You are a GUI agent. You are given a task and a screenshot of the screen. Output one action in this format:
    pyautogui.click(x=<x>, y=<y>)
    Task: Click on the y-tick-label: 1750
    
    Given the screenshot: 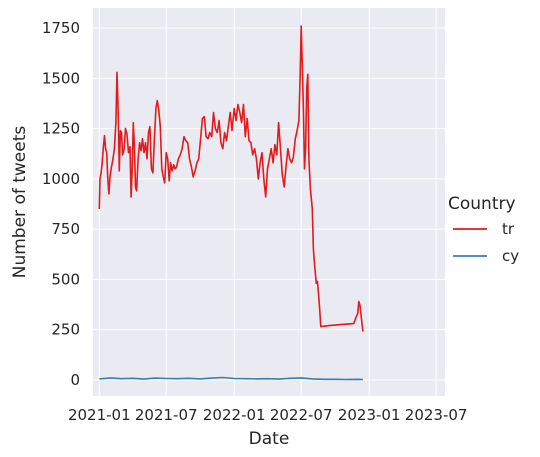 What is the action you would take?
    pyautogui.click(x=61, y=28)
    